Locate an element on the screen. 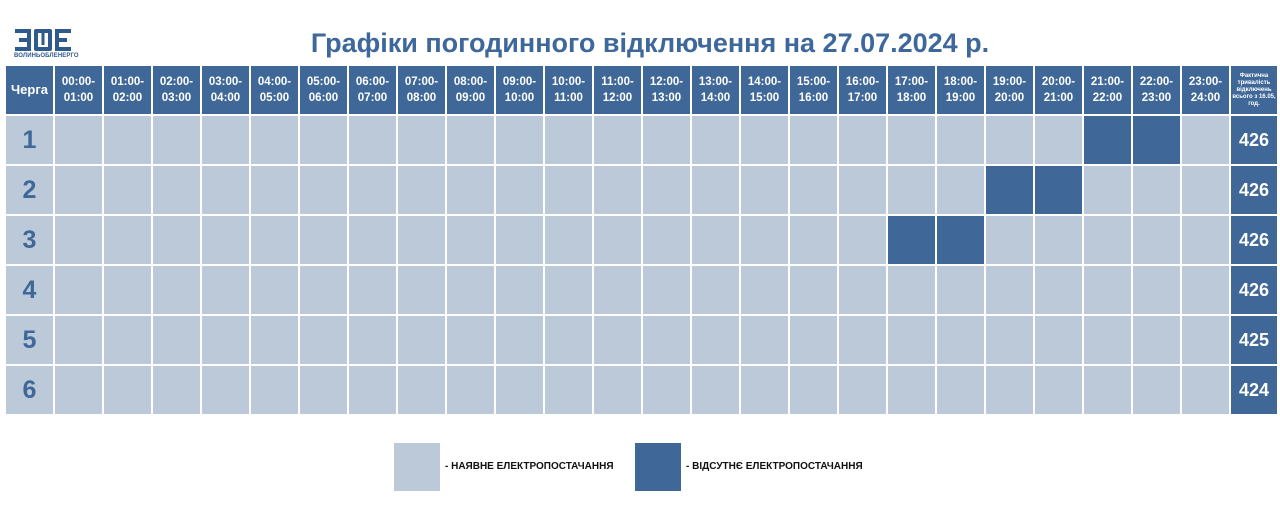 This screenshot has height=520, width=1280. hour-header: 23:00- 24:00 is located at coordinates (1205, 90).